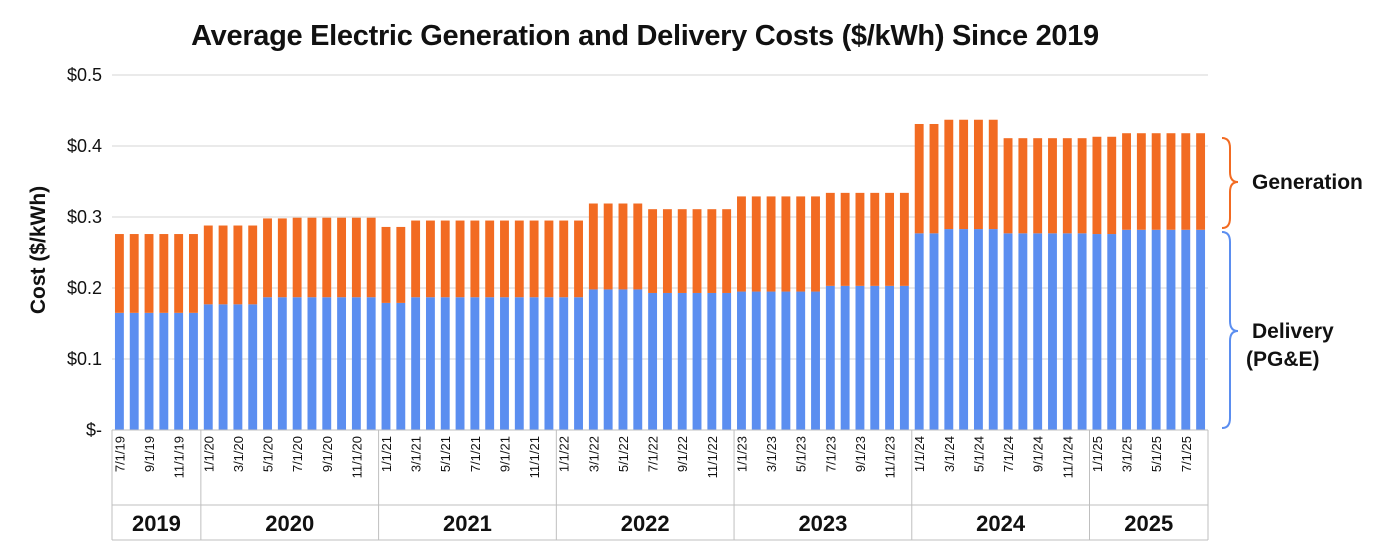 The width and height of the screenshot is (1400, 560). Describe the element at coordinates (593, 454) in the screenshot. I see `x-tick-label: 3/1/22` at that location.